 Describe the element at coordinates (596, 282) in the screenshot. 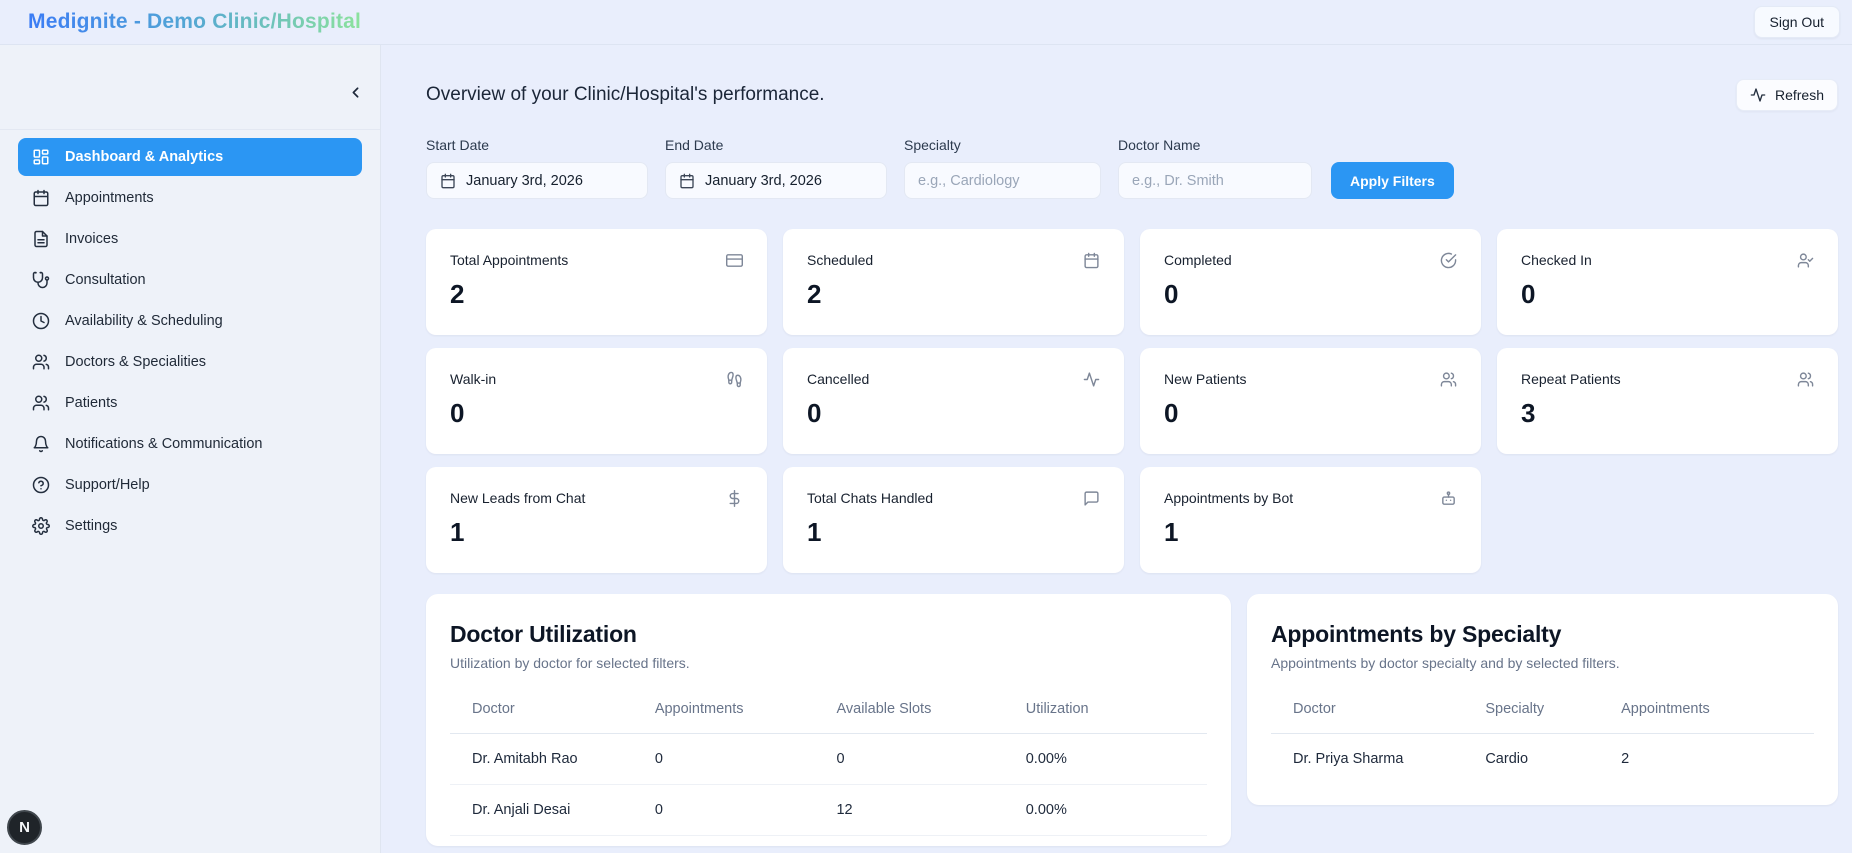

I see `stat-card-total-appointments: Total Appointments 2` at that location.